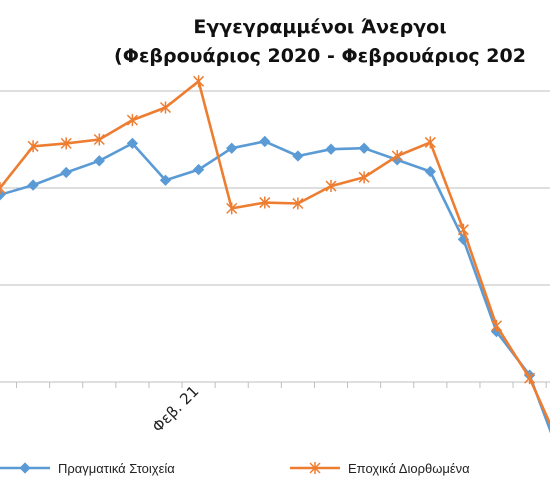  What do you see at coordinates (116, 468) in the screenshot?
I see `legend-label-actual: Πραγματικά Στοιχεία` at bounding box center [116, 468].